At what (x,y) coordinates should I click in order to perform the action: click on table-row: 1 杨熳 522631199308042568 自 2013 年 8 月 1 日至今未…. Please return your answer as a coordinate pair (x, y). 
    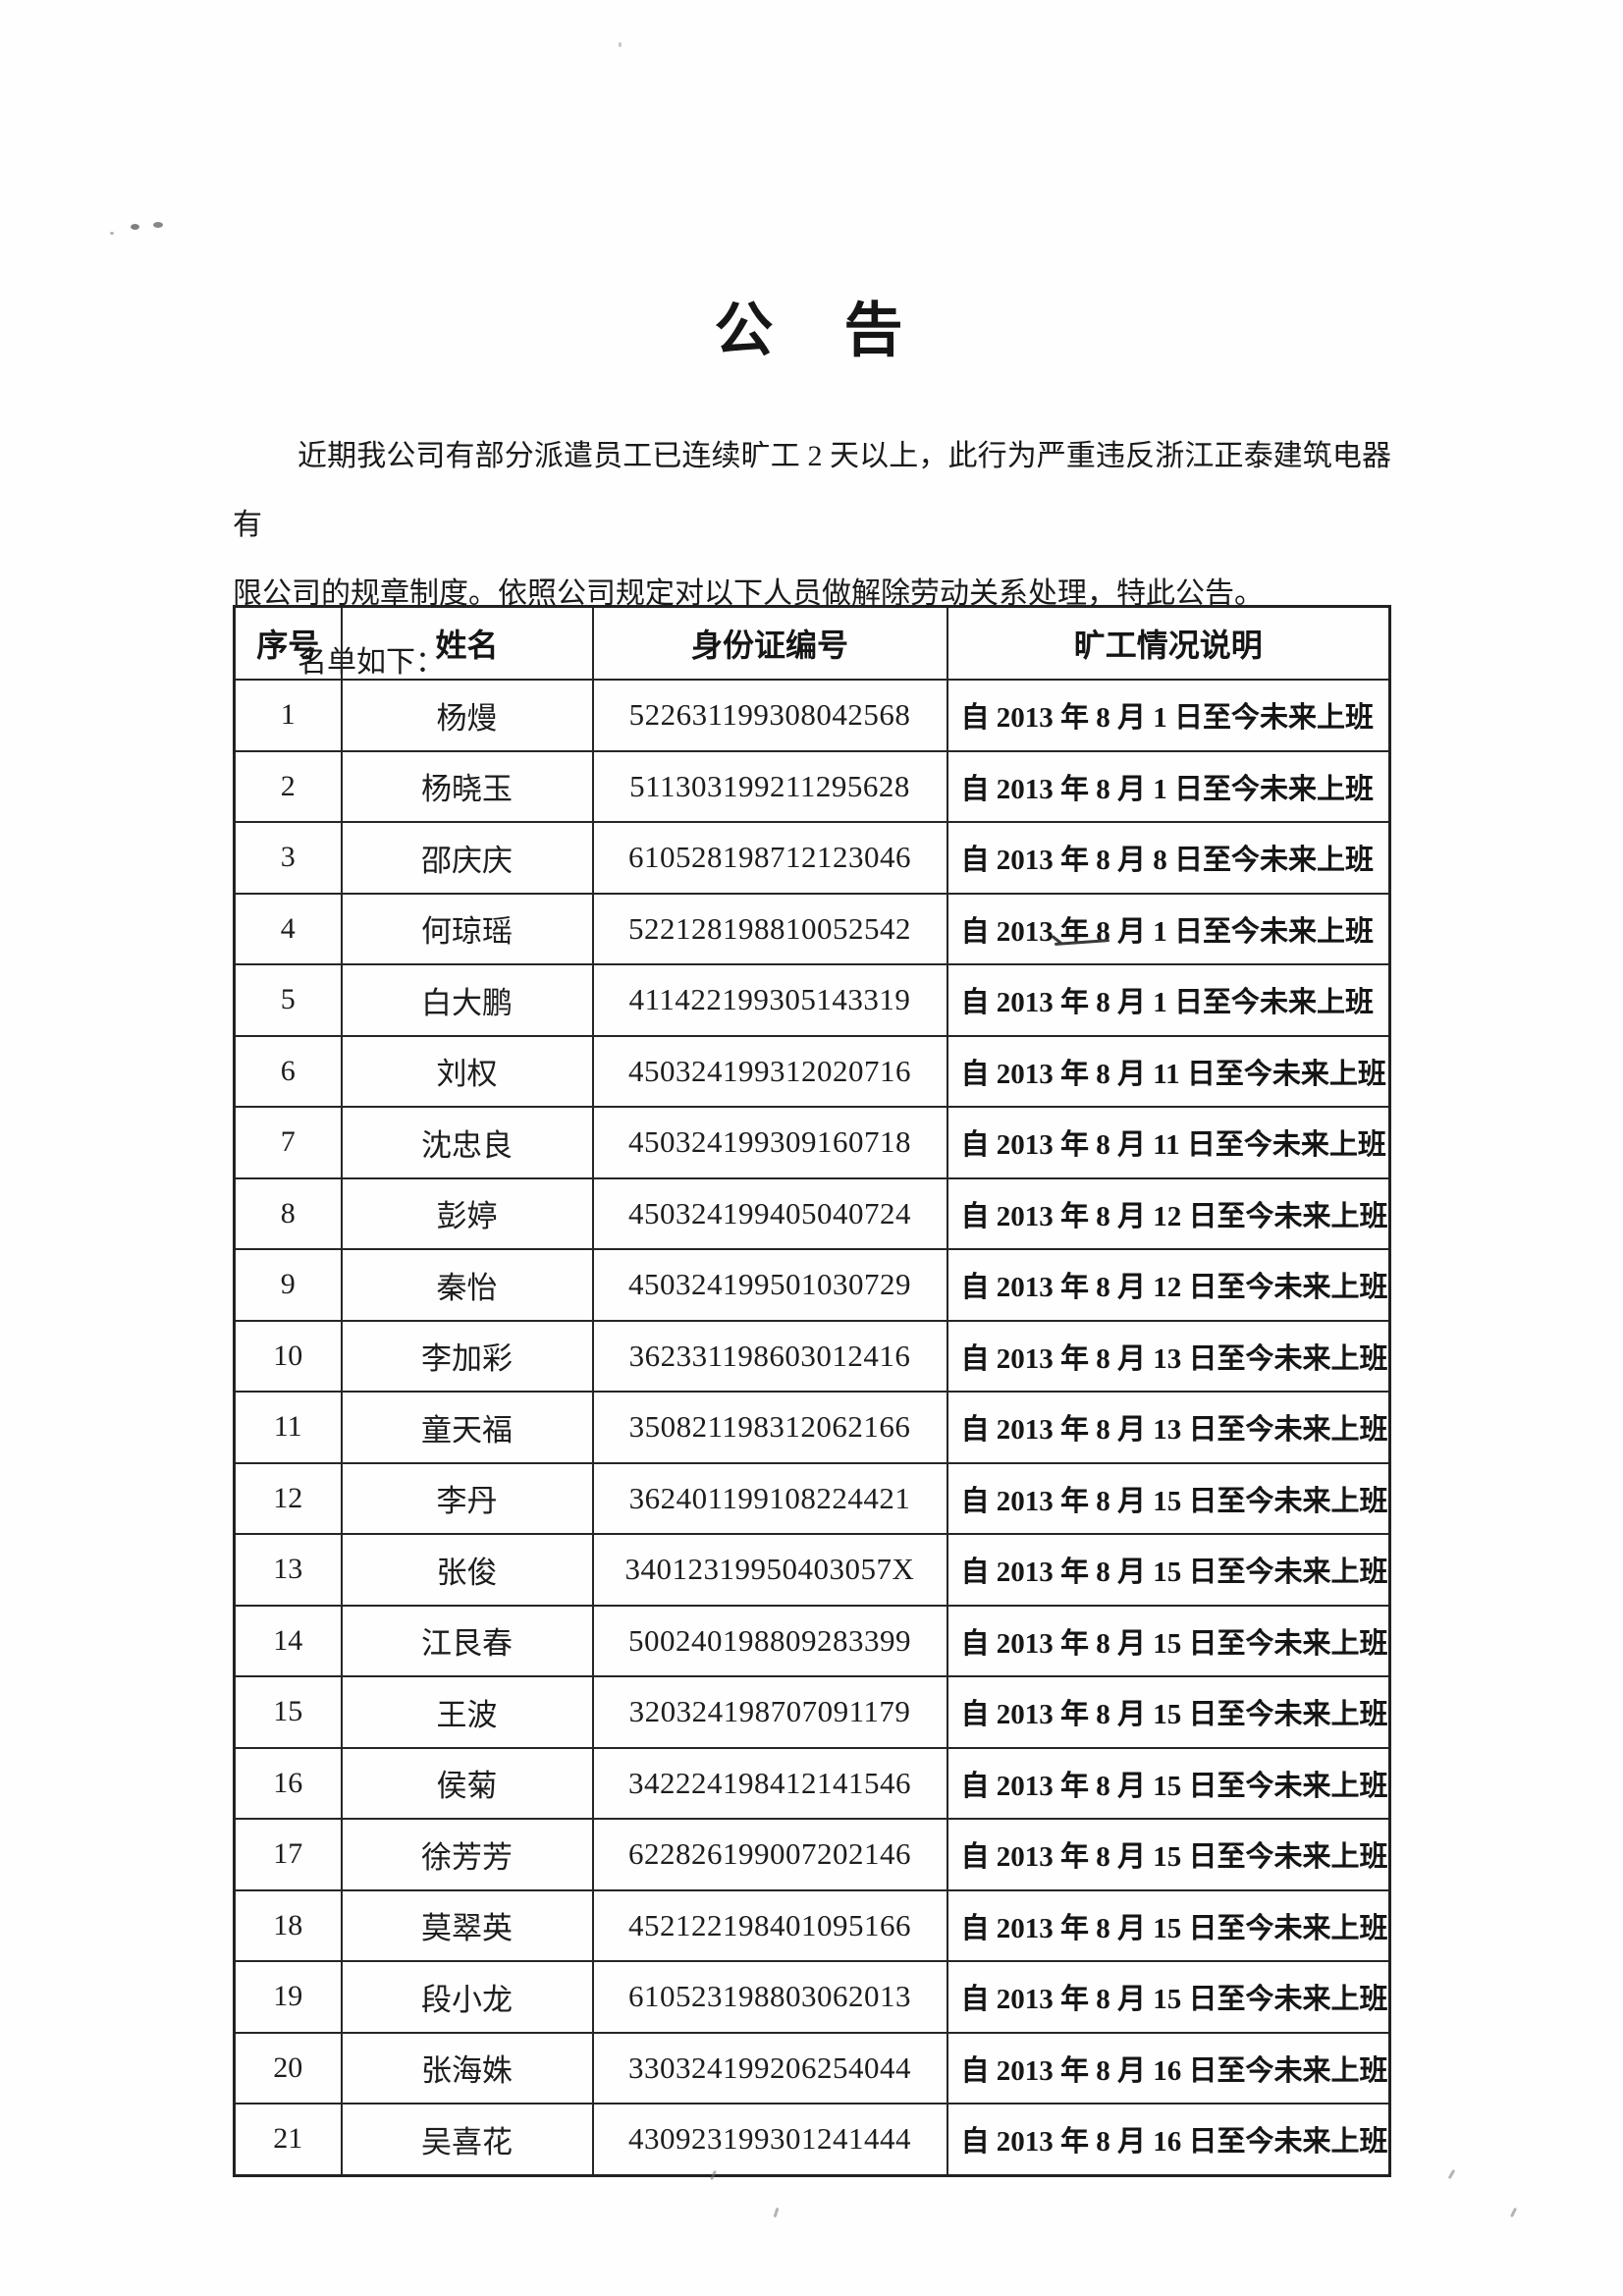
    Looking at the image, I should click on (812, 715).